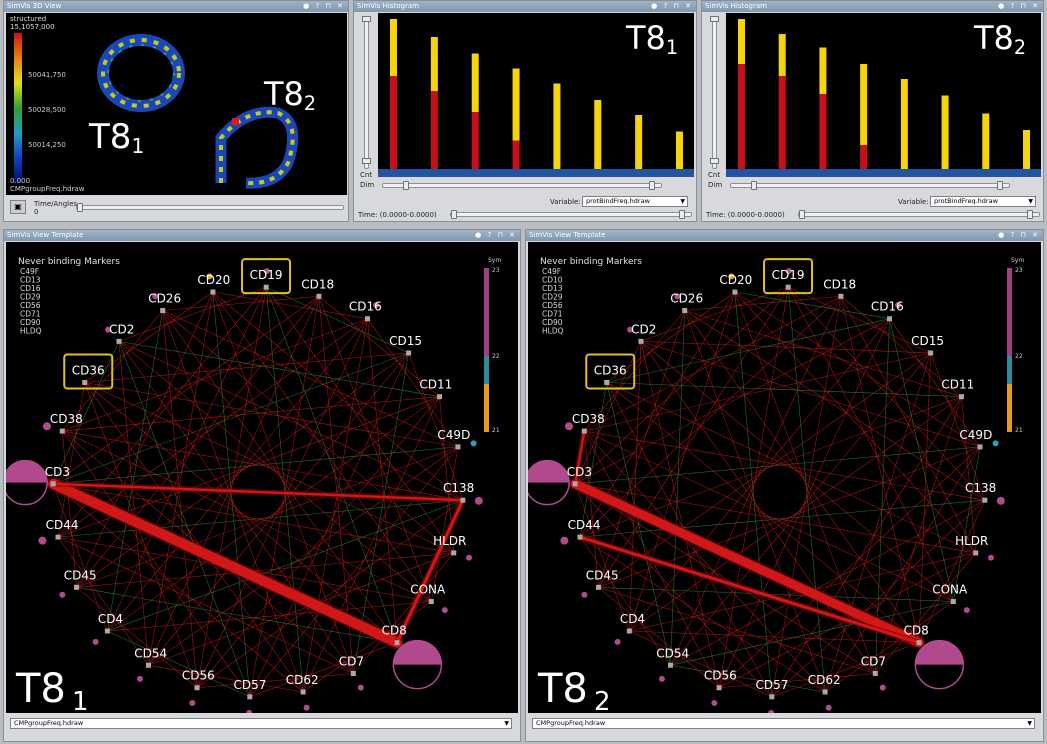 The image size is (1047, 744). Describe the element at coordinates (714, 161) in the screenshot. I see `hist2-cnt-thumb-bottom` at that location.